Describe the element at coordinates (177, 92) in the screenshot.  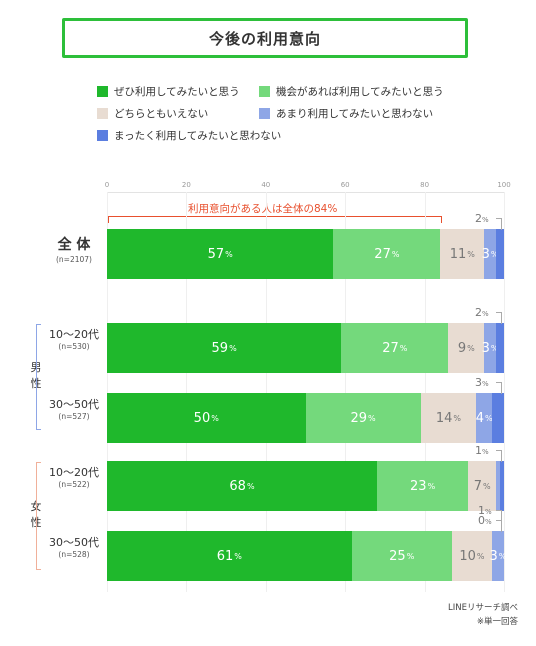
I see `legend-label: ぜひ利用してみたいと思う` at that location.